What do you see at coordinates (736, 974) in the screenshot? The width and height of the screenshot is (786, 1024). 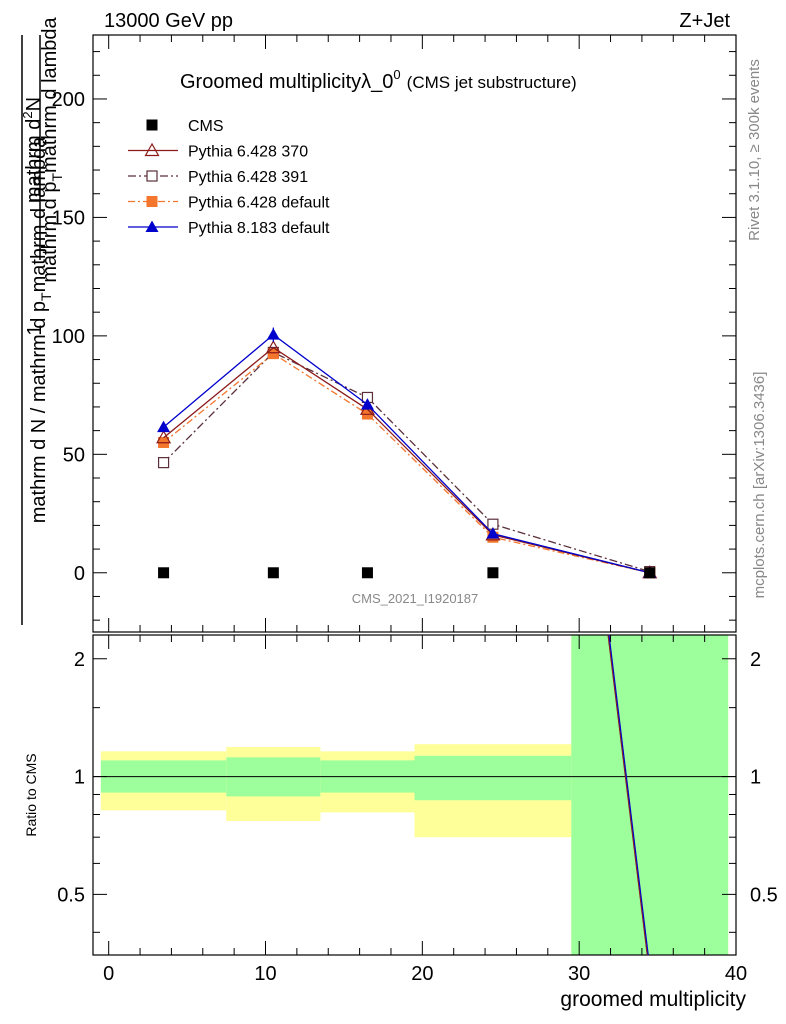 I see `x-tick-label: 40` at bounding box center [736, 974].